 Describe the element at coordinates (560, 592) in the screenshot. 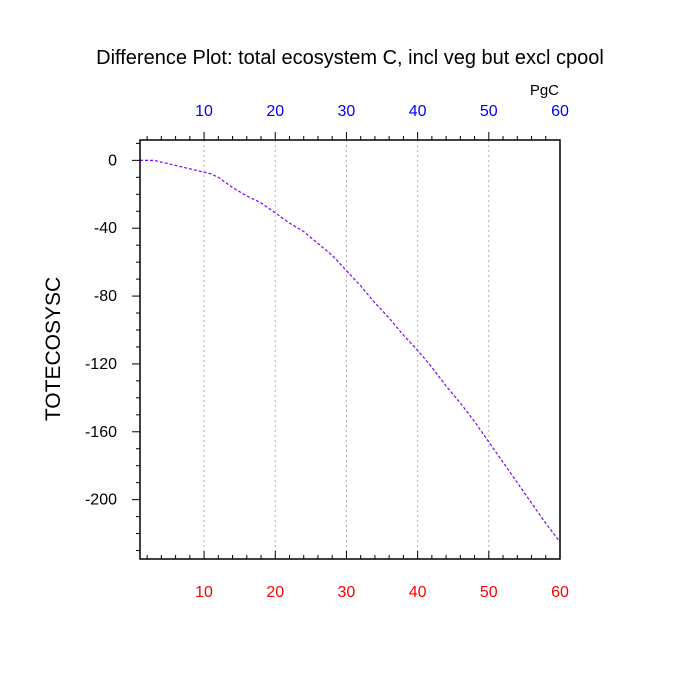

I see `x-tick-label: 60` at that location.